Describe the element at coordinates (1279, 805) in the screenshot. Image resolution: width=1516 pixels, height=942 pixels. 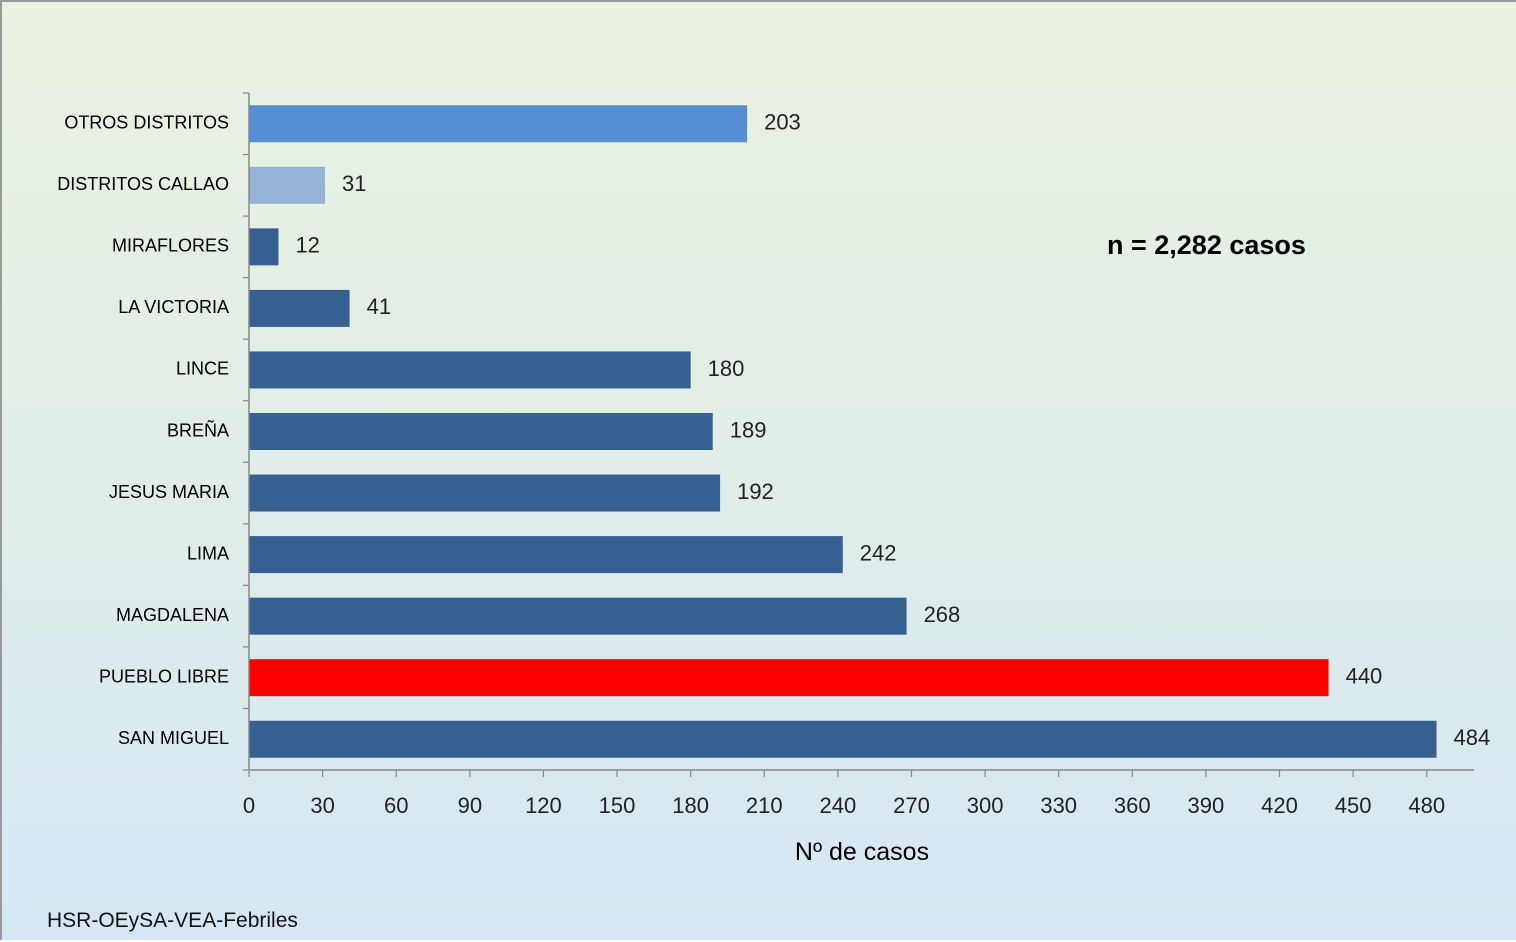
I see `x-tick-label: 420` at that location.